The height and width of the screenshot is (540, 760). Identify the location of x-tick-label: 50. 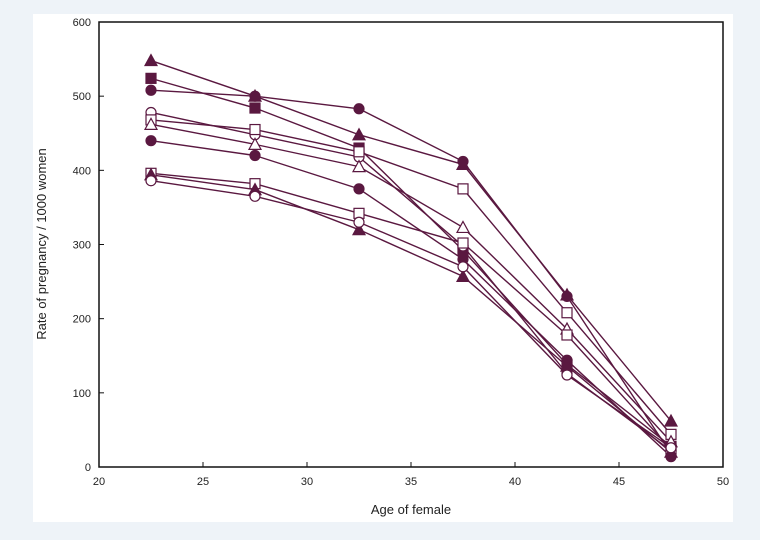
(723, 482).